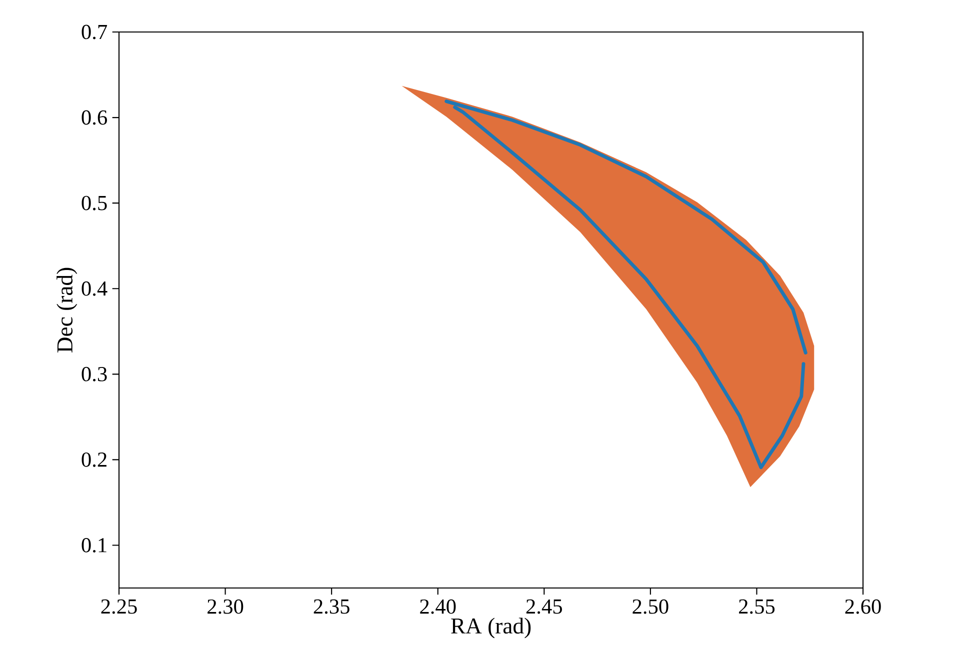 The height and width of the screenshot is (668, 959). What do you see at coordinates (94, 545) in the screenshot?
I see `y-tick-label: 0.1` at bounding box center [94, 545].